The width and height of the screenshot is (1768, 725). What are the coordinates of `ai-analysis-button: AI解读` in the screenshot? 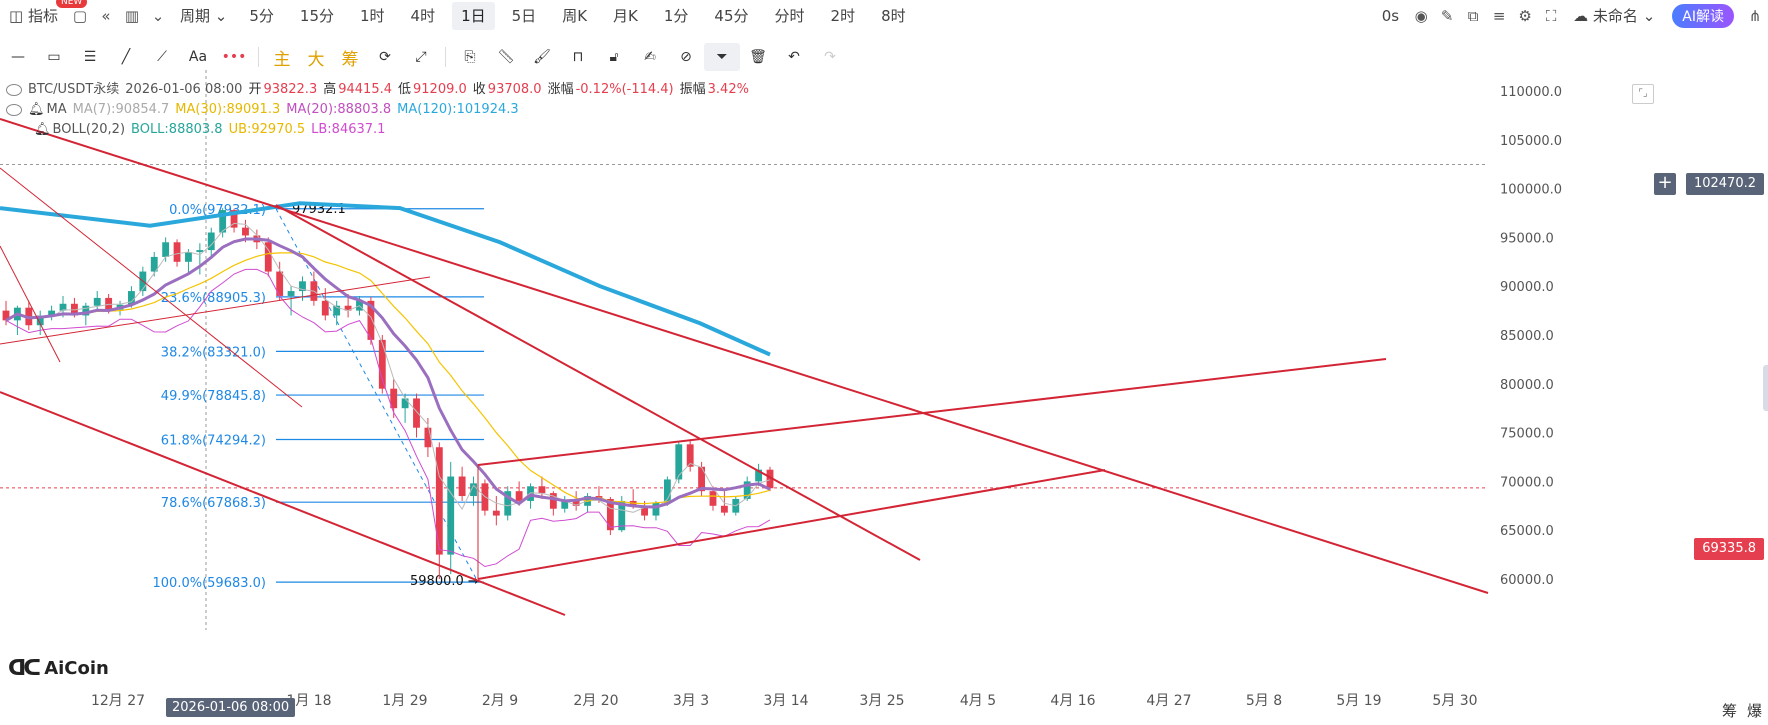 It's located at (1703, 16).